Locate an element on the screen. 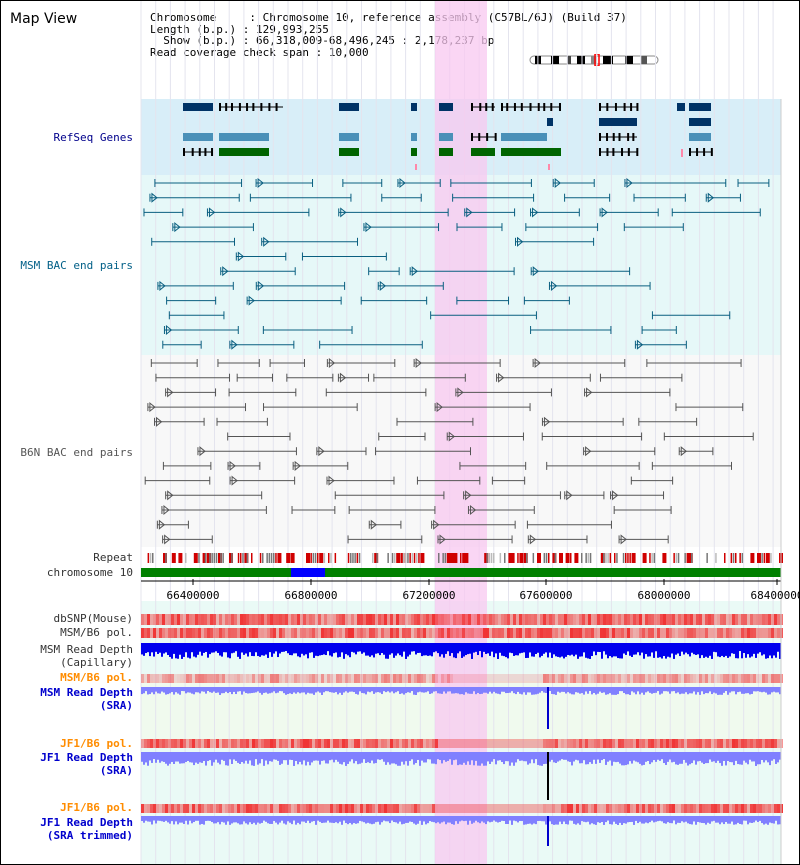  gene-block is located at coordinates (446, 107).